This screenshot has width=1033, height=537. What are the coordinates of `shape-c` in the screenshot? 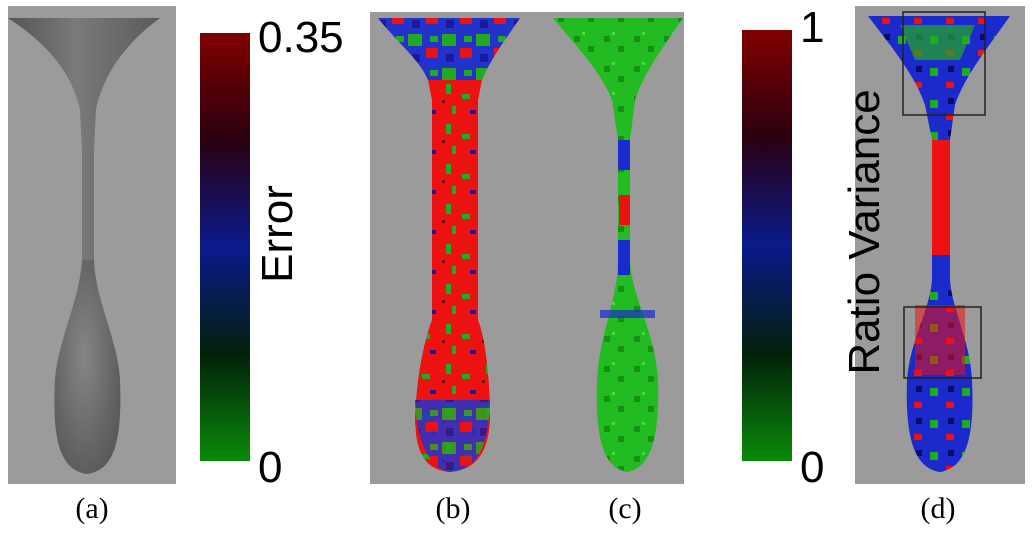 It's located at (618, 245).